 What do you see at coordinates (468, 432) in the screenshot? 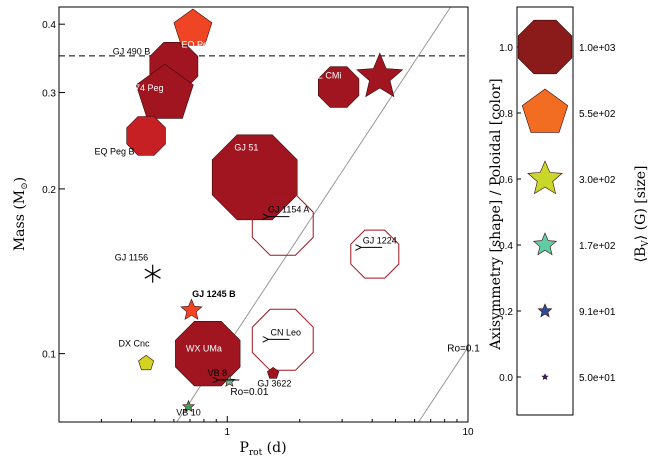
I see `x-tick-label-10: 10` at bounding box center [468, 432].